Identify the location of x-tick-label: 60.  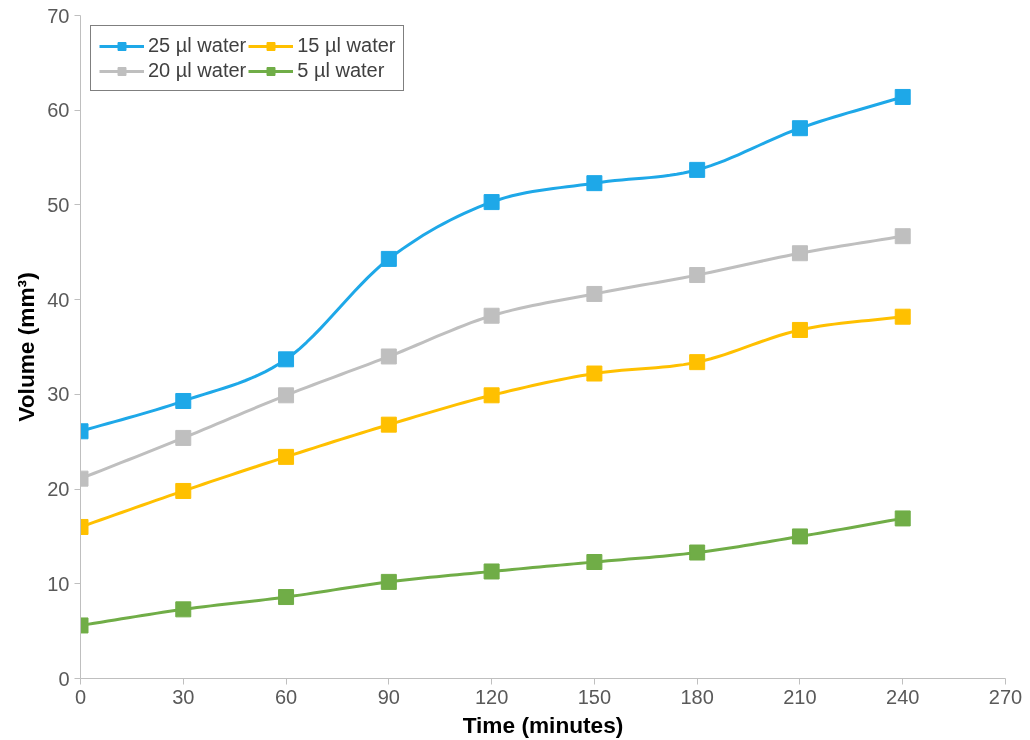
(286, 696).